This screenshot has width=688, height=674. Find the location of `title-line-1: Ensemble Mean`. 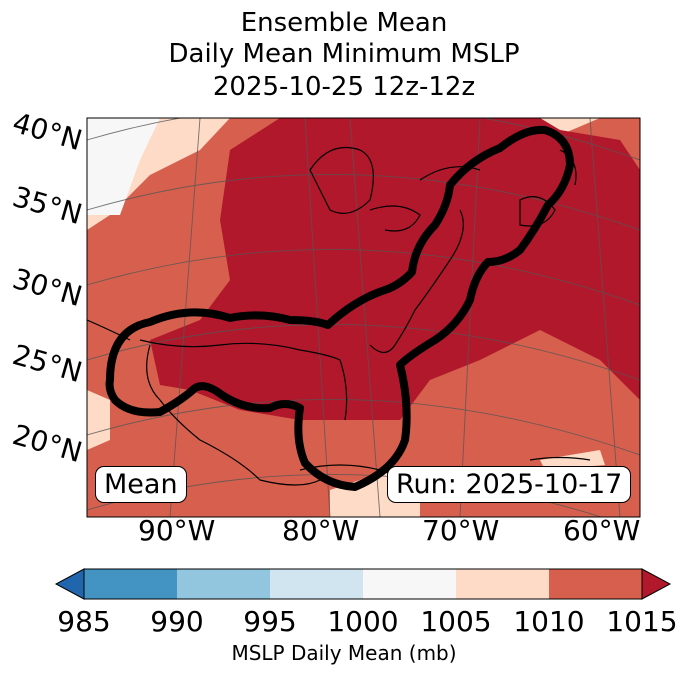

title-line-1: Ensemble Mean is located at coordinates (344, 23).